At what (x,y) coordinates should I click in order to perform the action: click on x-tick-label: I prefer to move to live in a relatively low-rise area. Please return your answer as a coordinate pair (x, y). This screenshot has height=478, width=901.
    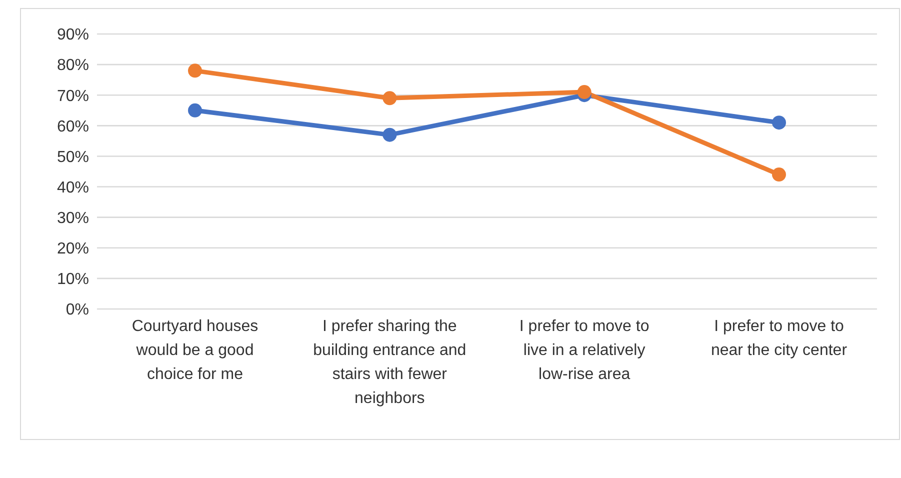
    Looking at the image, I should click on (584, 350).